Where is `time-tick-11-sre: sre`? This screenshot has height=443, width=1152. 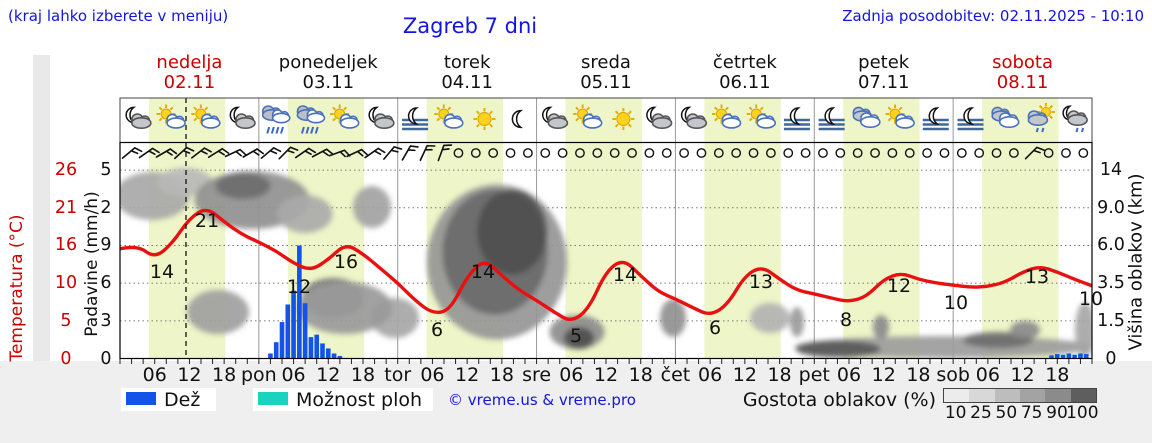
time-tick-11-sre: sre is located at coordinates (537, 375).